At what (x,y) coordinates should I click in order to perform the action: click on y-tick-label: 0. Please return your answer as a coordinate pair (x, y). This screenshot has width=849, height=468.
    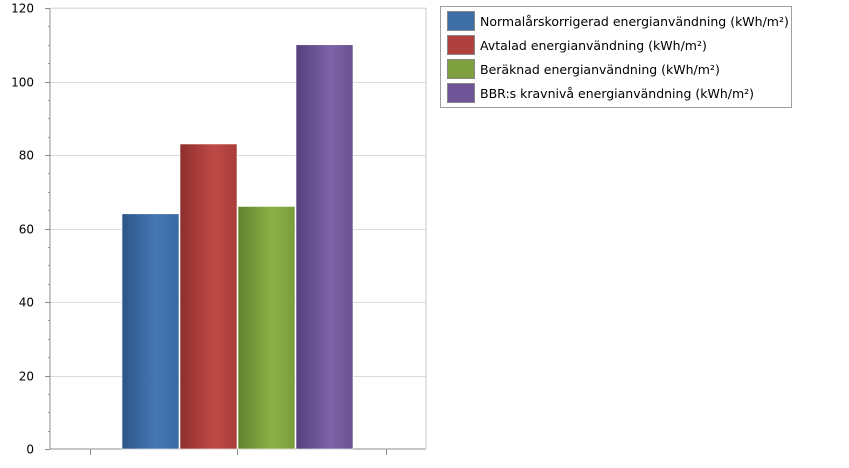
    Looking at the image, I should click on (30, 450).